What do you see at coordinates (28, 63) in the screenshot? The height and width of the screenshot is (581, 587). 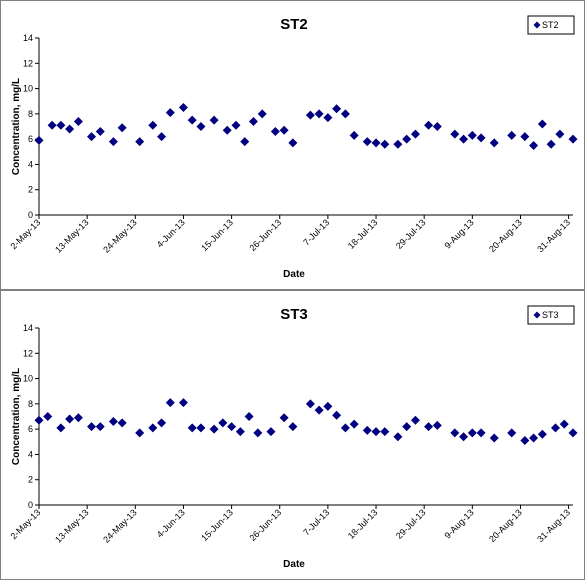 I see `y-tick-label: 12` at bounding box center [28, 63].